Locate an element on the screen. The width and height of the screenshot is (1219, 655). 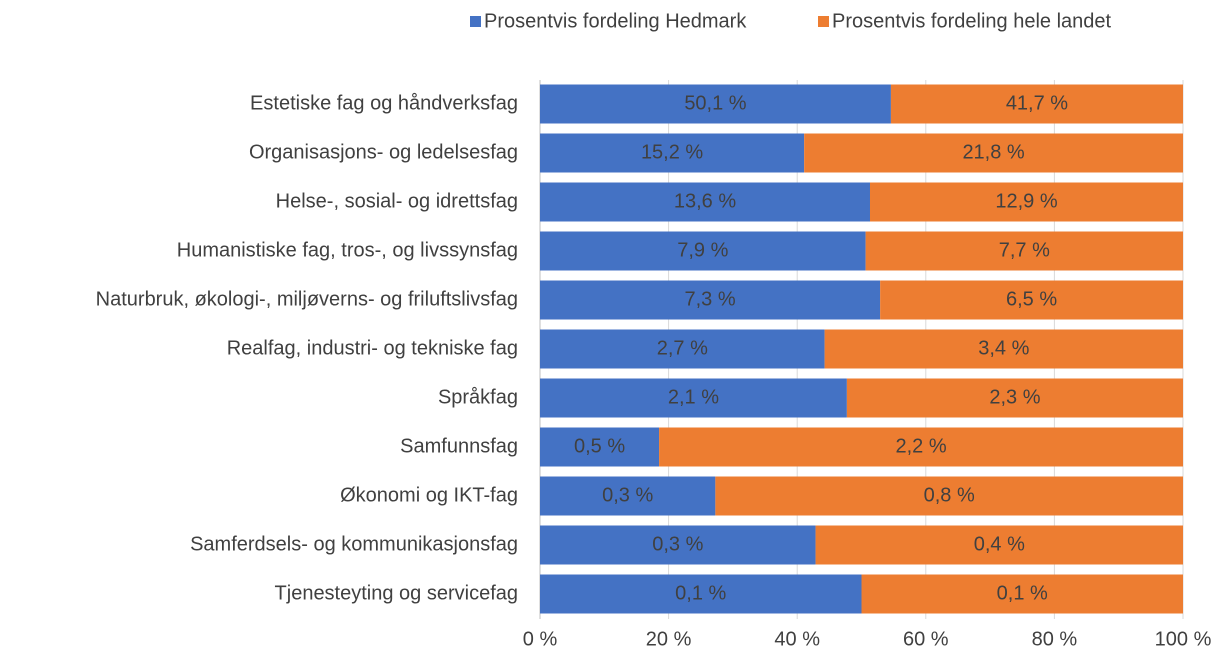
value-label: 2,7 % is located at coordinates (682, 348).